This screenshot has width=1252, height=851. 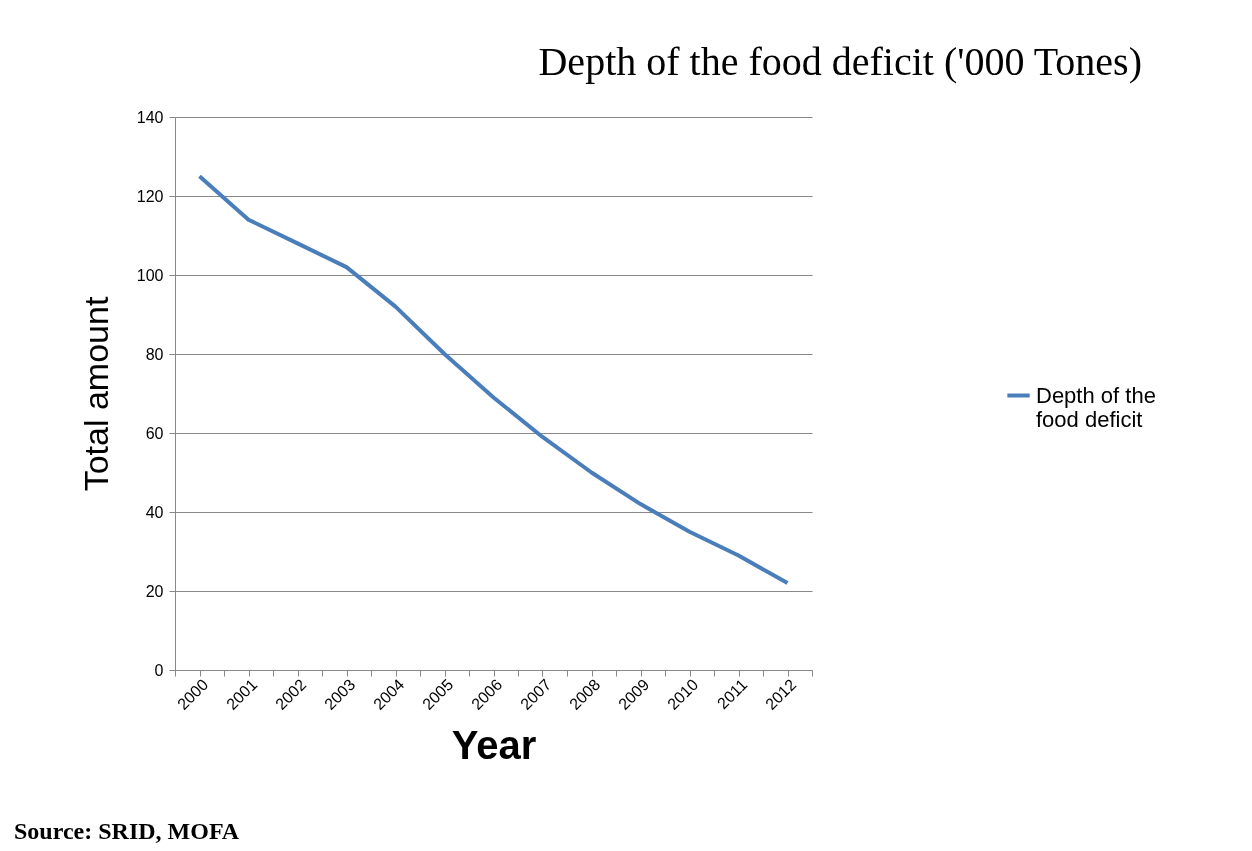 What do you see at coordinates (494, 744) in the screenshot?
I see `x-axis-title: Year` at bounding box center [494, 744].